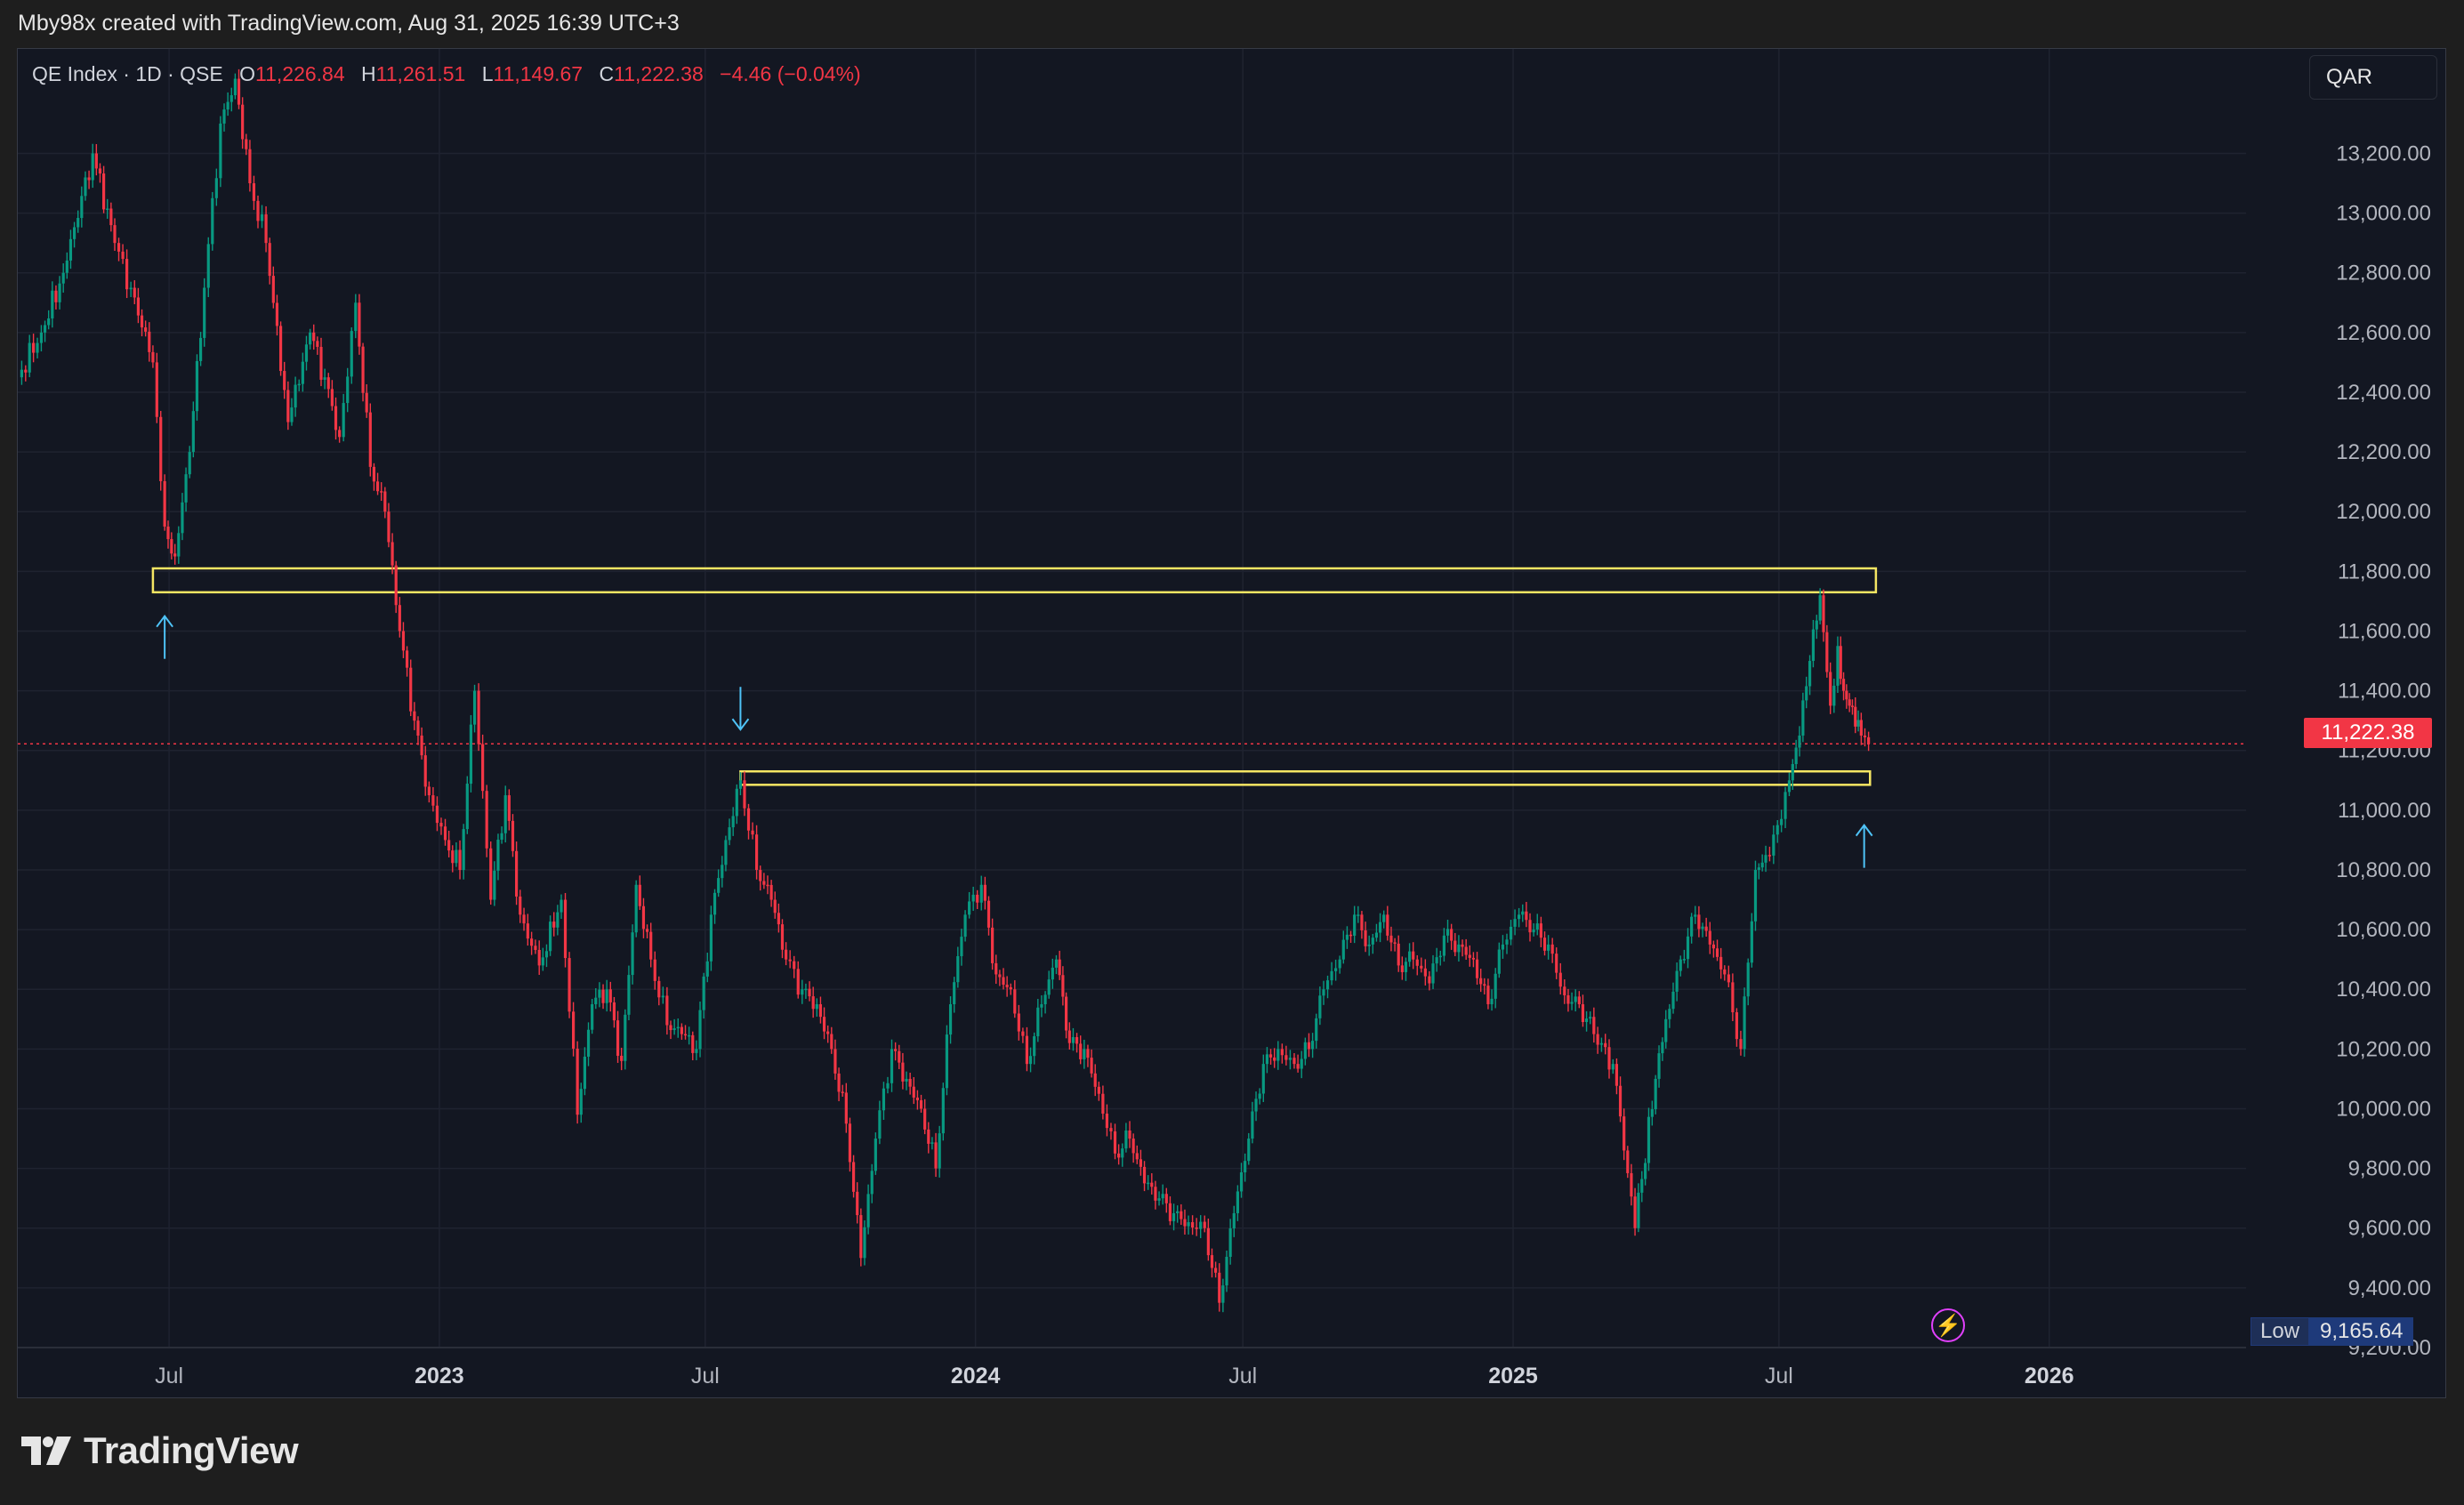 This screenshot has height=1505, width=2464. I want to click on y-tick-label: 10,400.00, so click(2383, 990).